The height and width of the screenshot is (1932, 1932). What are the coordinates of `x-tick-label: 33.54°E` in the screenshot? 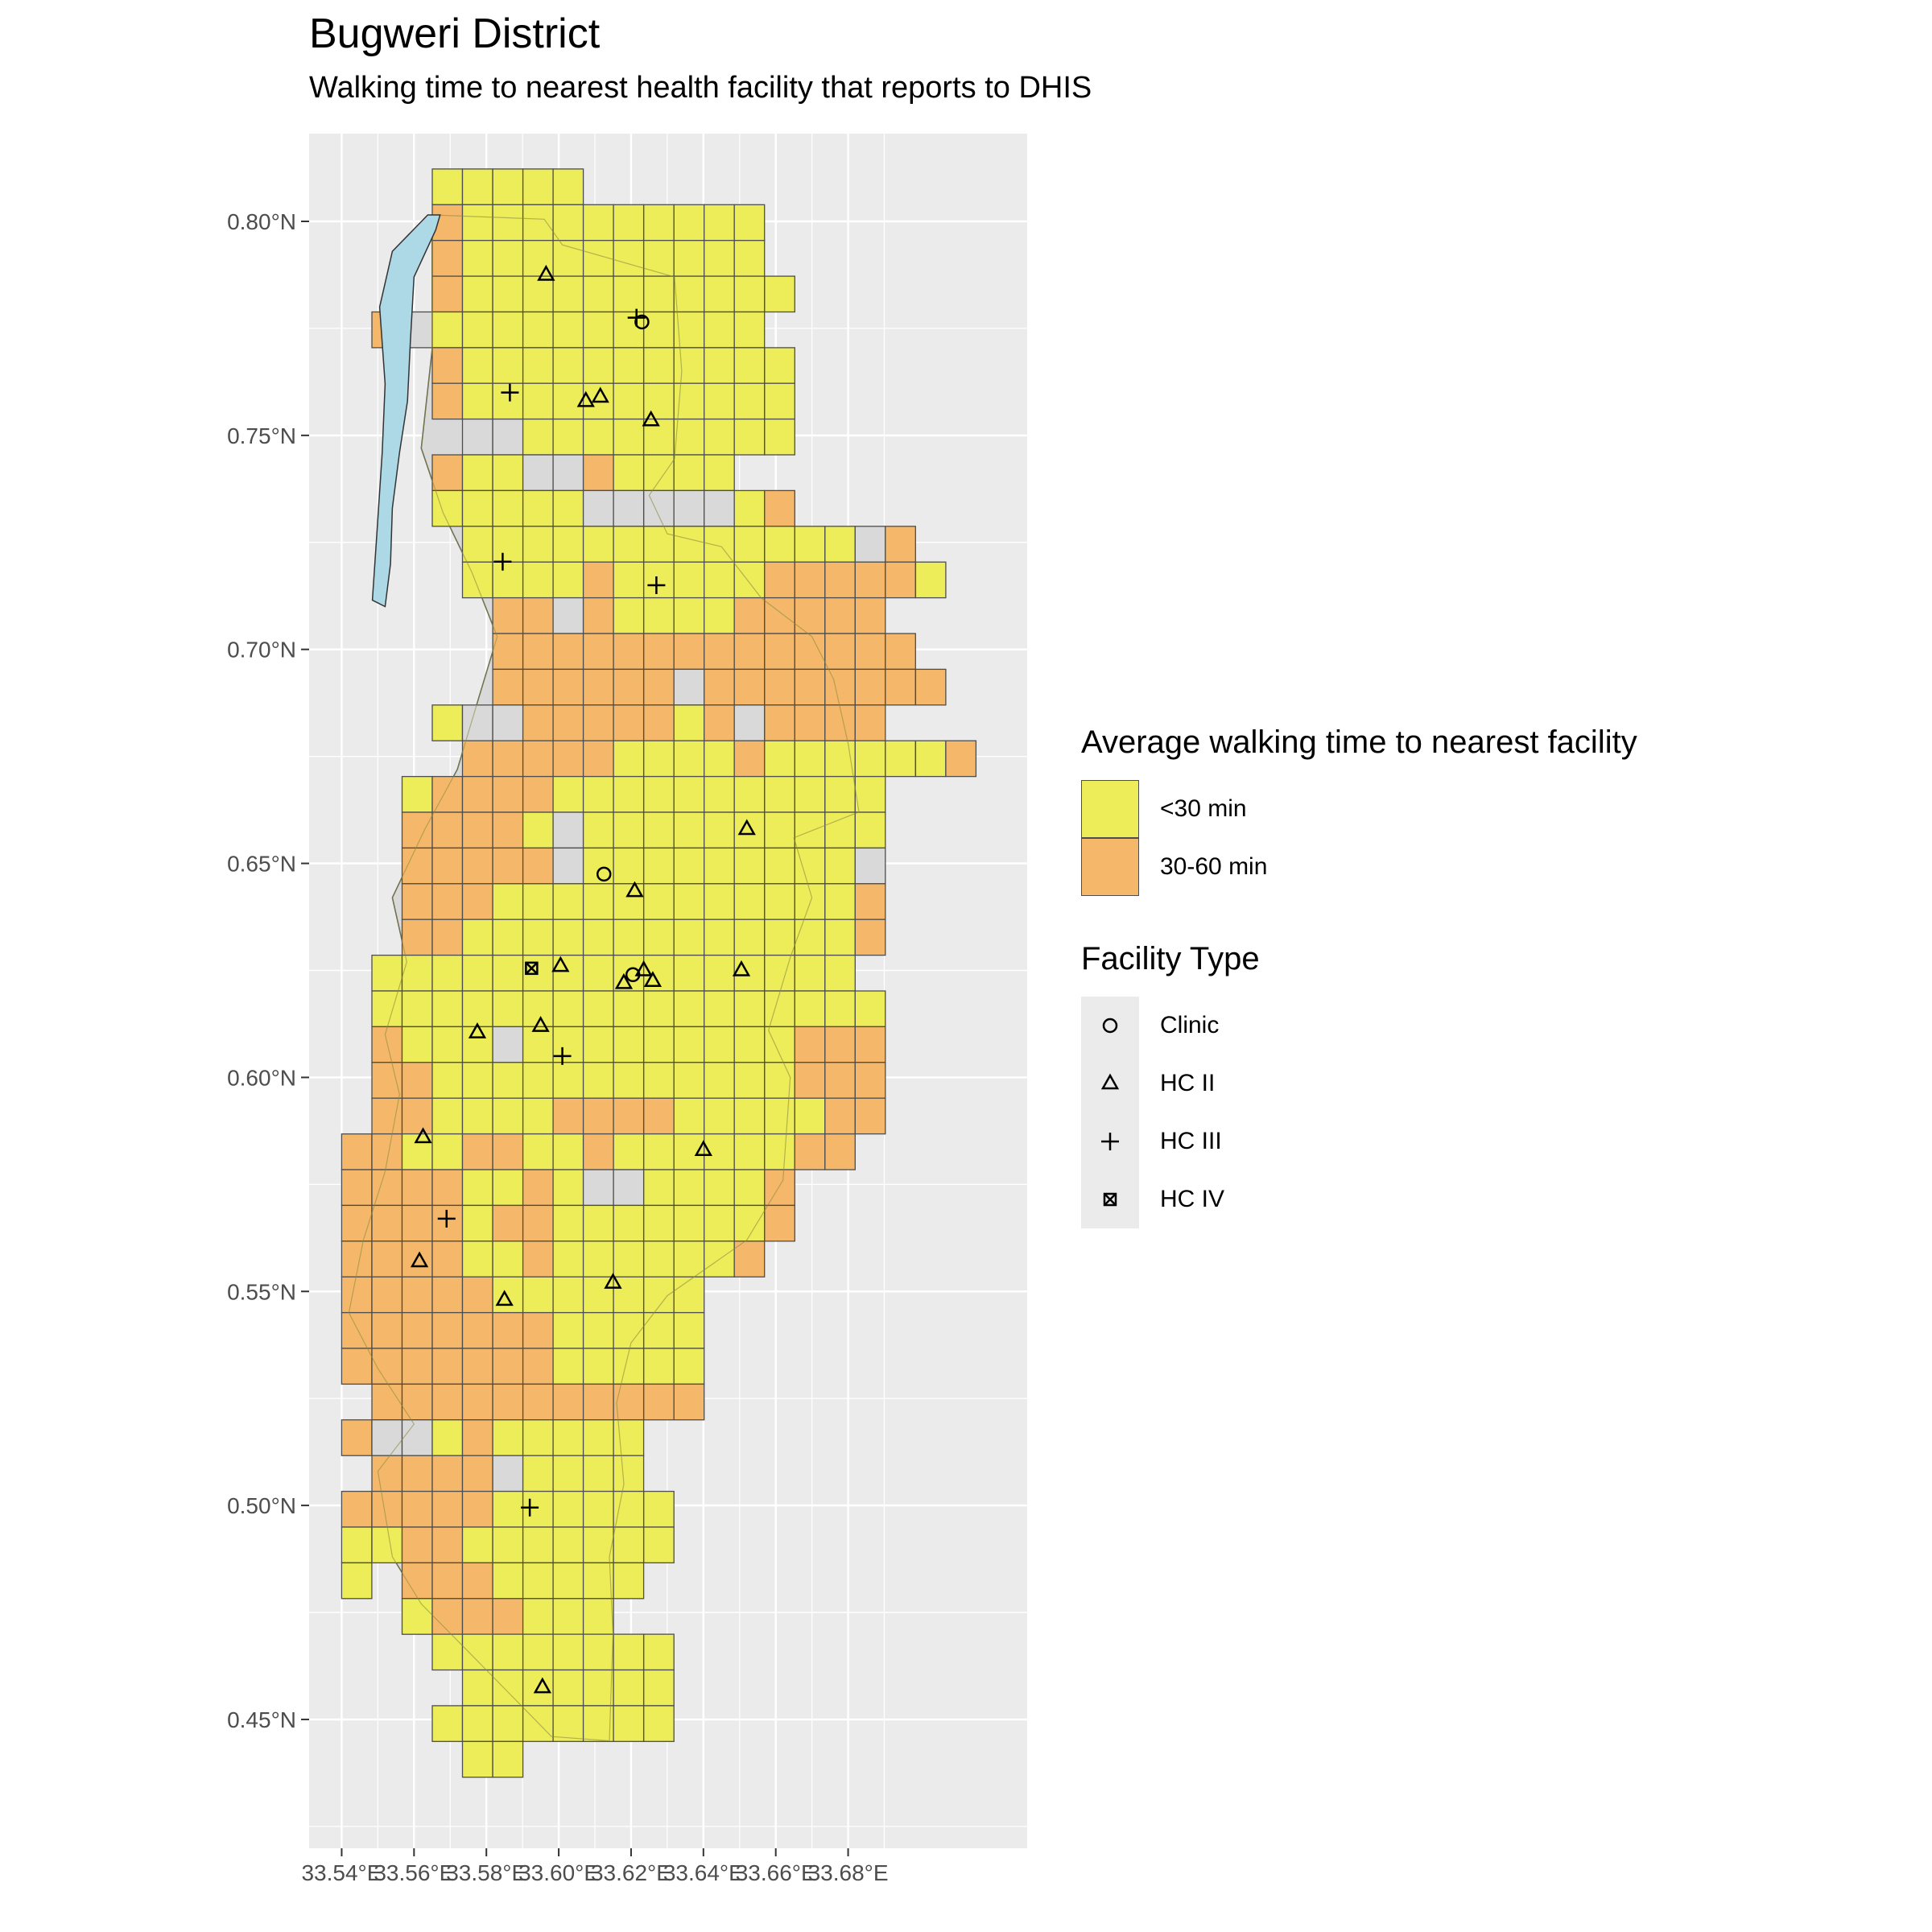 It's located at (341, 1872).